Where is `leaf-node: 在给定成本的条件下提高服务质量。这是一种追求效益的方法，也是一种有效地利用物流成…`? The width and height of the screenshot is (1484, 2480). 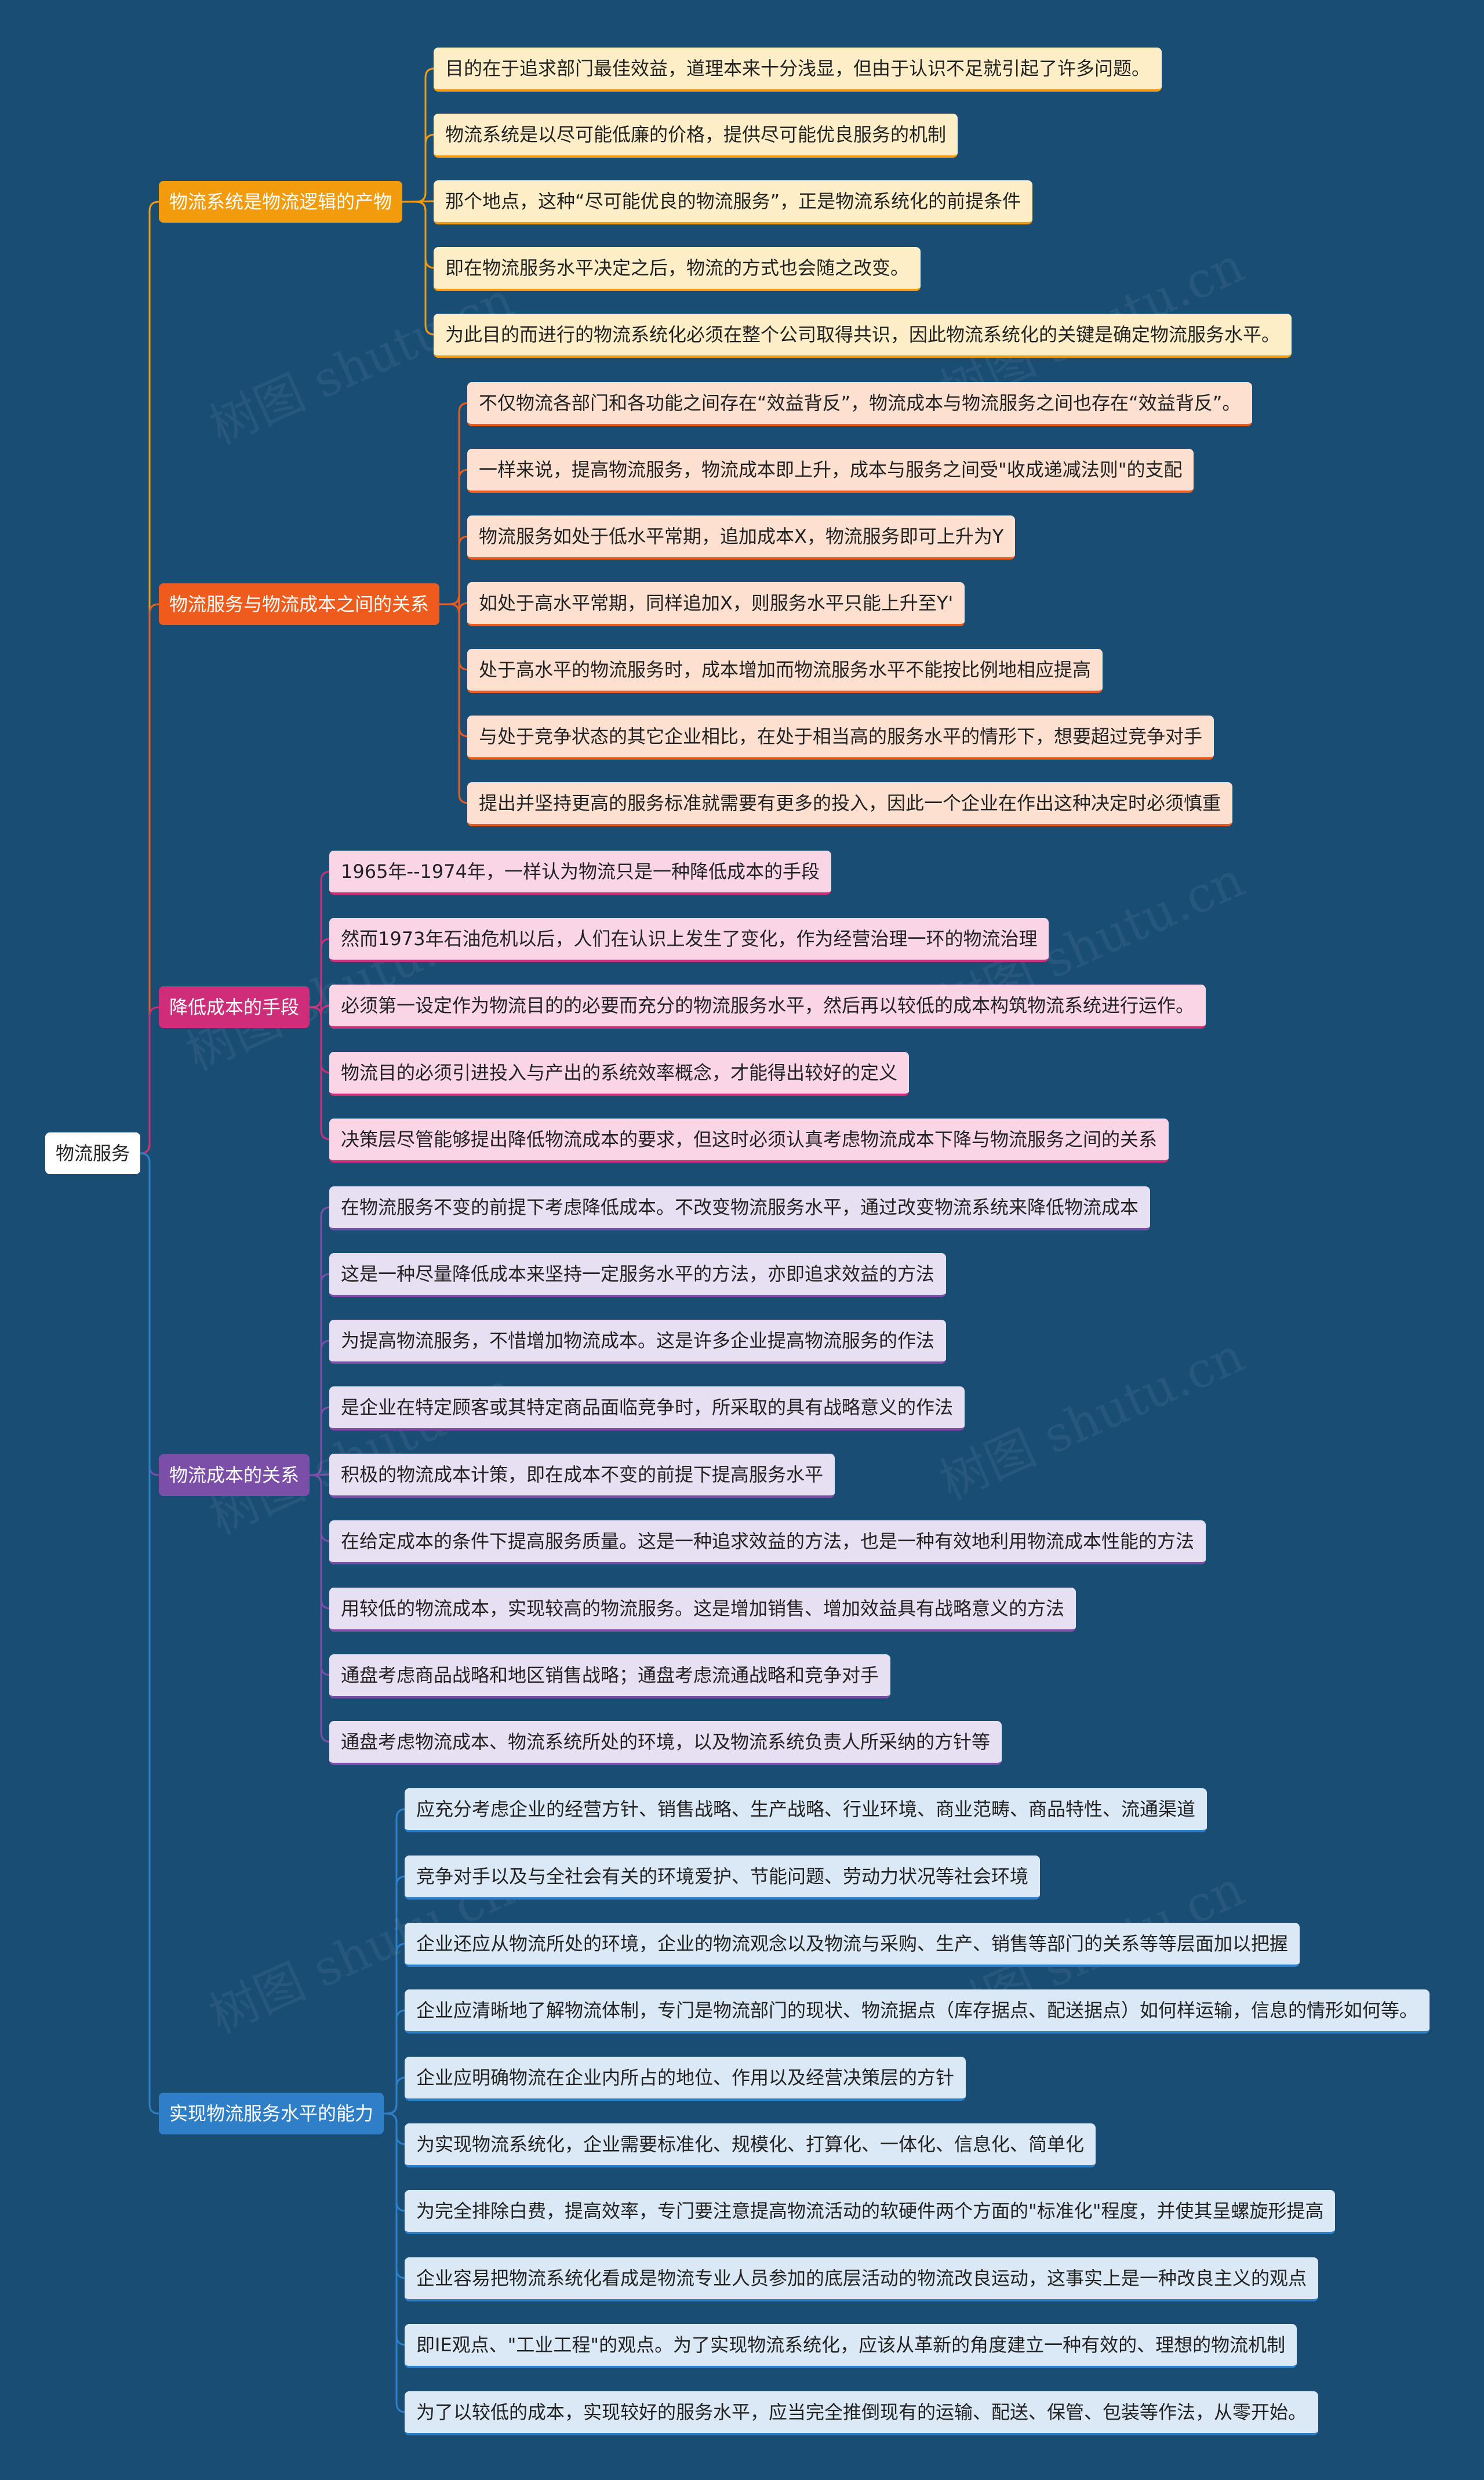
leaf-node: 在给定成本的条件下提高服务质量。这是一种追求效益的方法，也是一种有效地利用物流成… is located at coordinates (767, 1542).